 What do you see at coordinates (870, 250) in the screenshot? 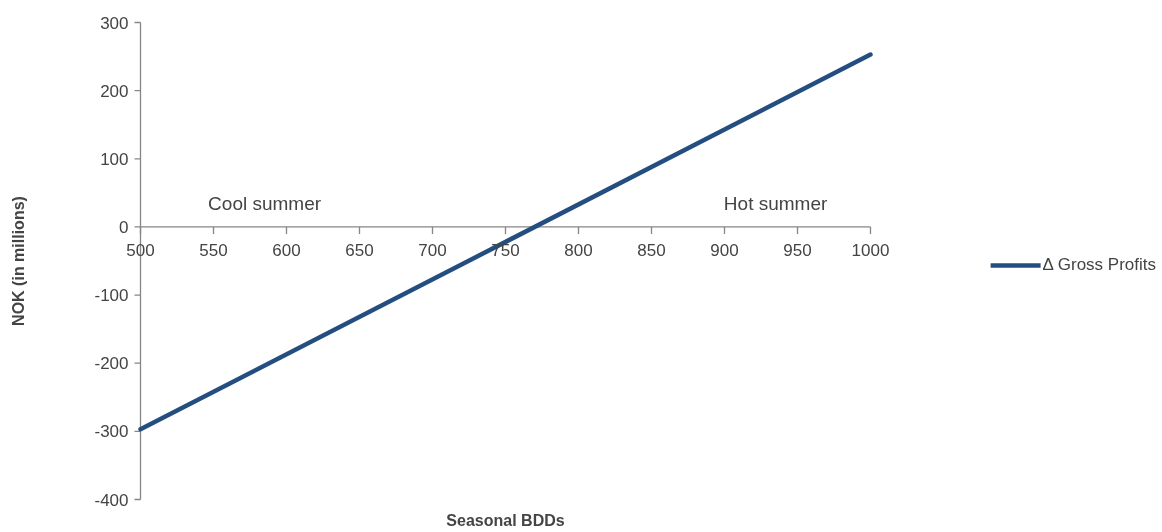
I see `x-tick-label: 1000` at bounding box center [870, 250].